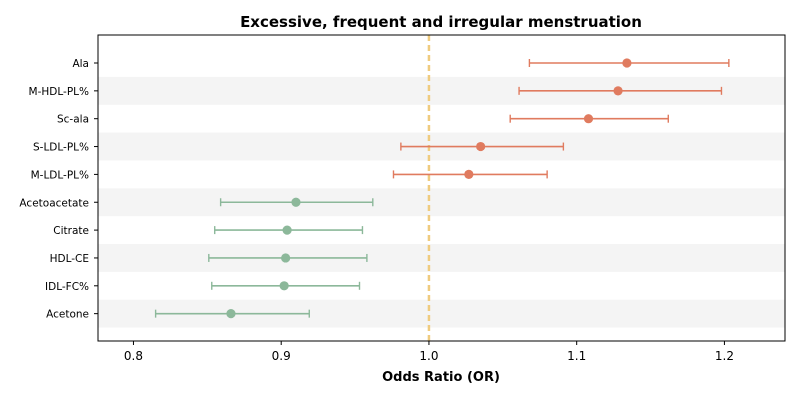  What do you see at coordinates (724, 356) in the screenshot?
I see `x-tick-label: 1.2` at bounding box center [724, 356].